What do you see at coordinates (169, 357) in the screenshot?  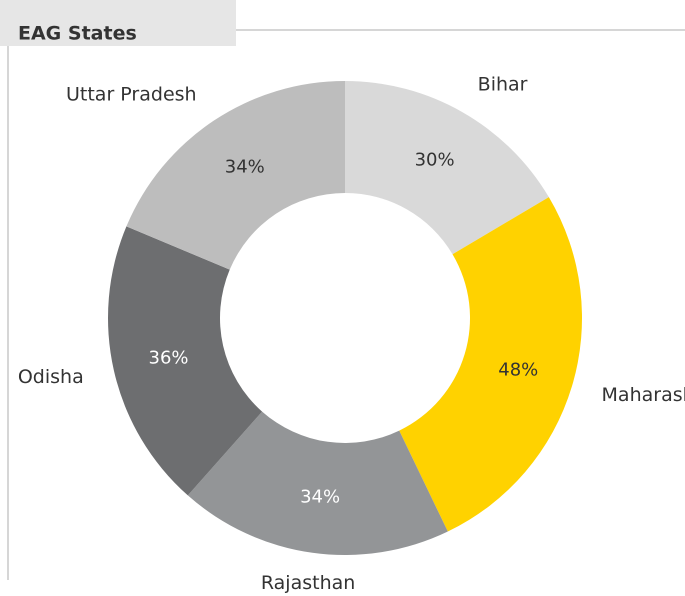 I see `value-label: 36%` at bounding box center [169, 357].